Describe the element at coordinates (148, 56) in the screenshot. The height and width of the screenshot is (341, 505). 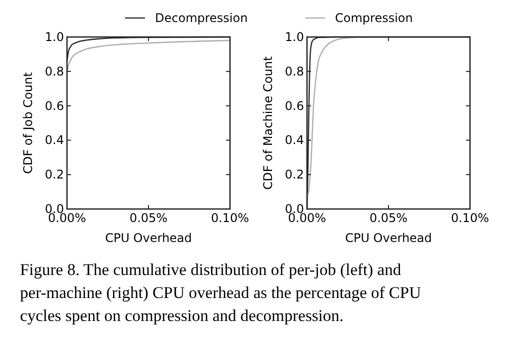
I see `line-series` at that location.